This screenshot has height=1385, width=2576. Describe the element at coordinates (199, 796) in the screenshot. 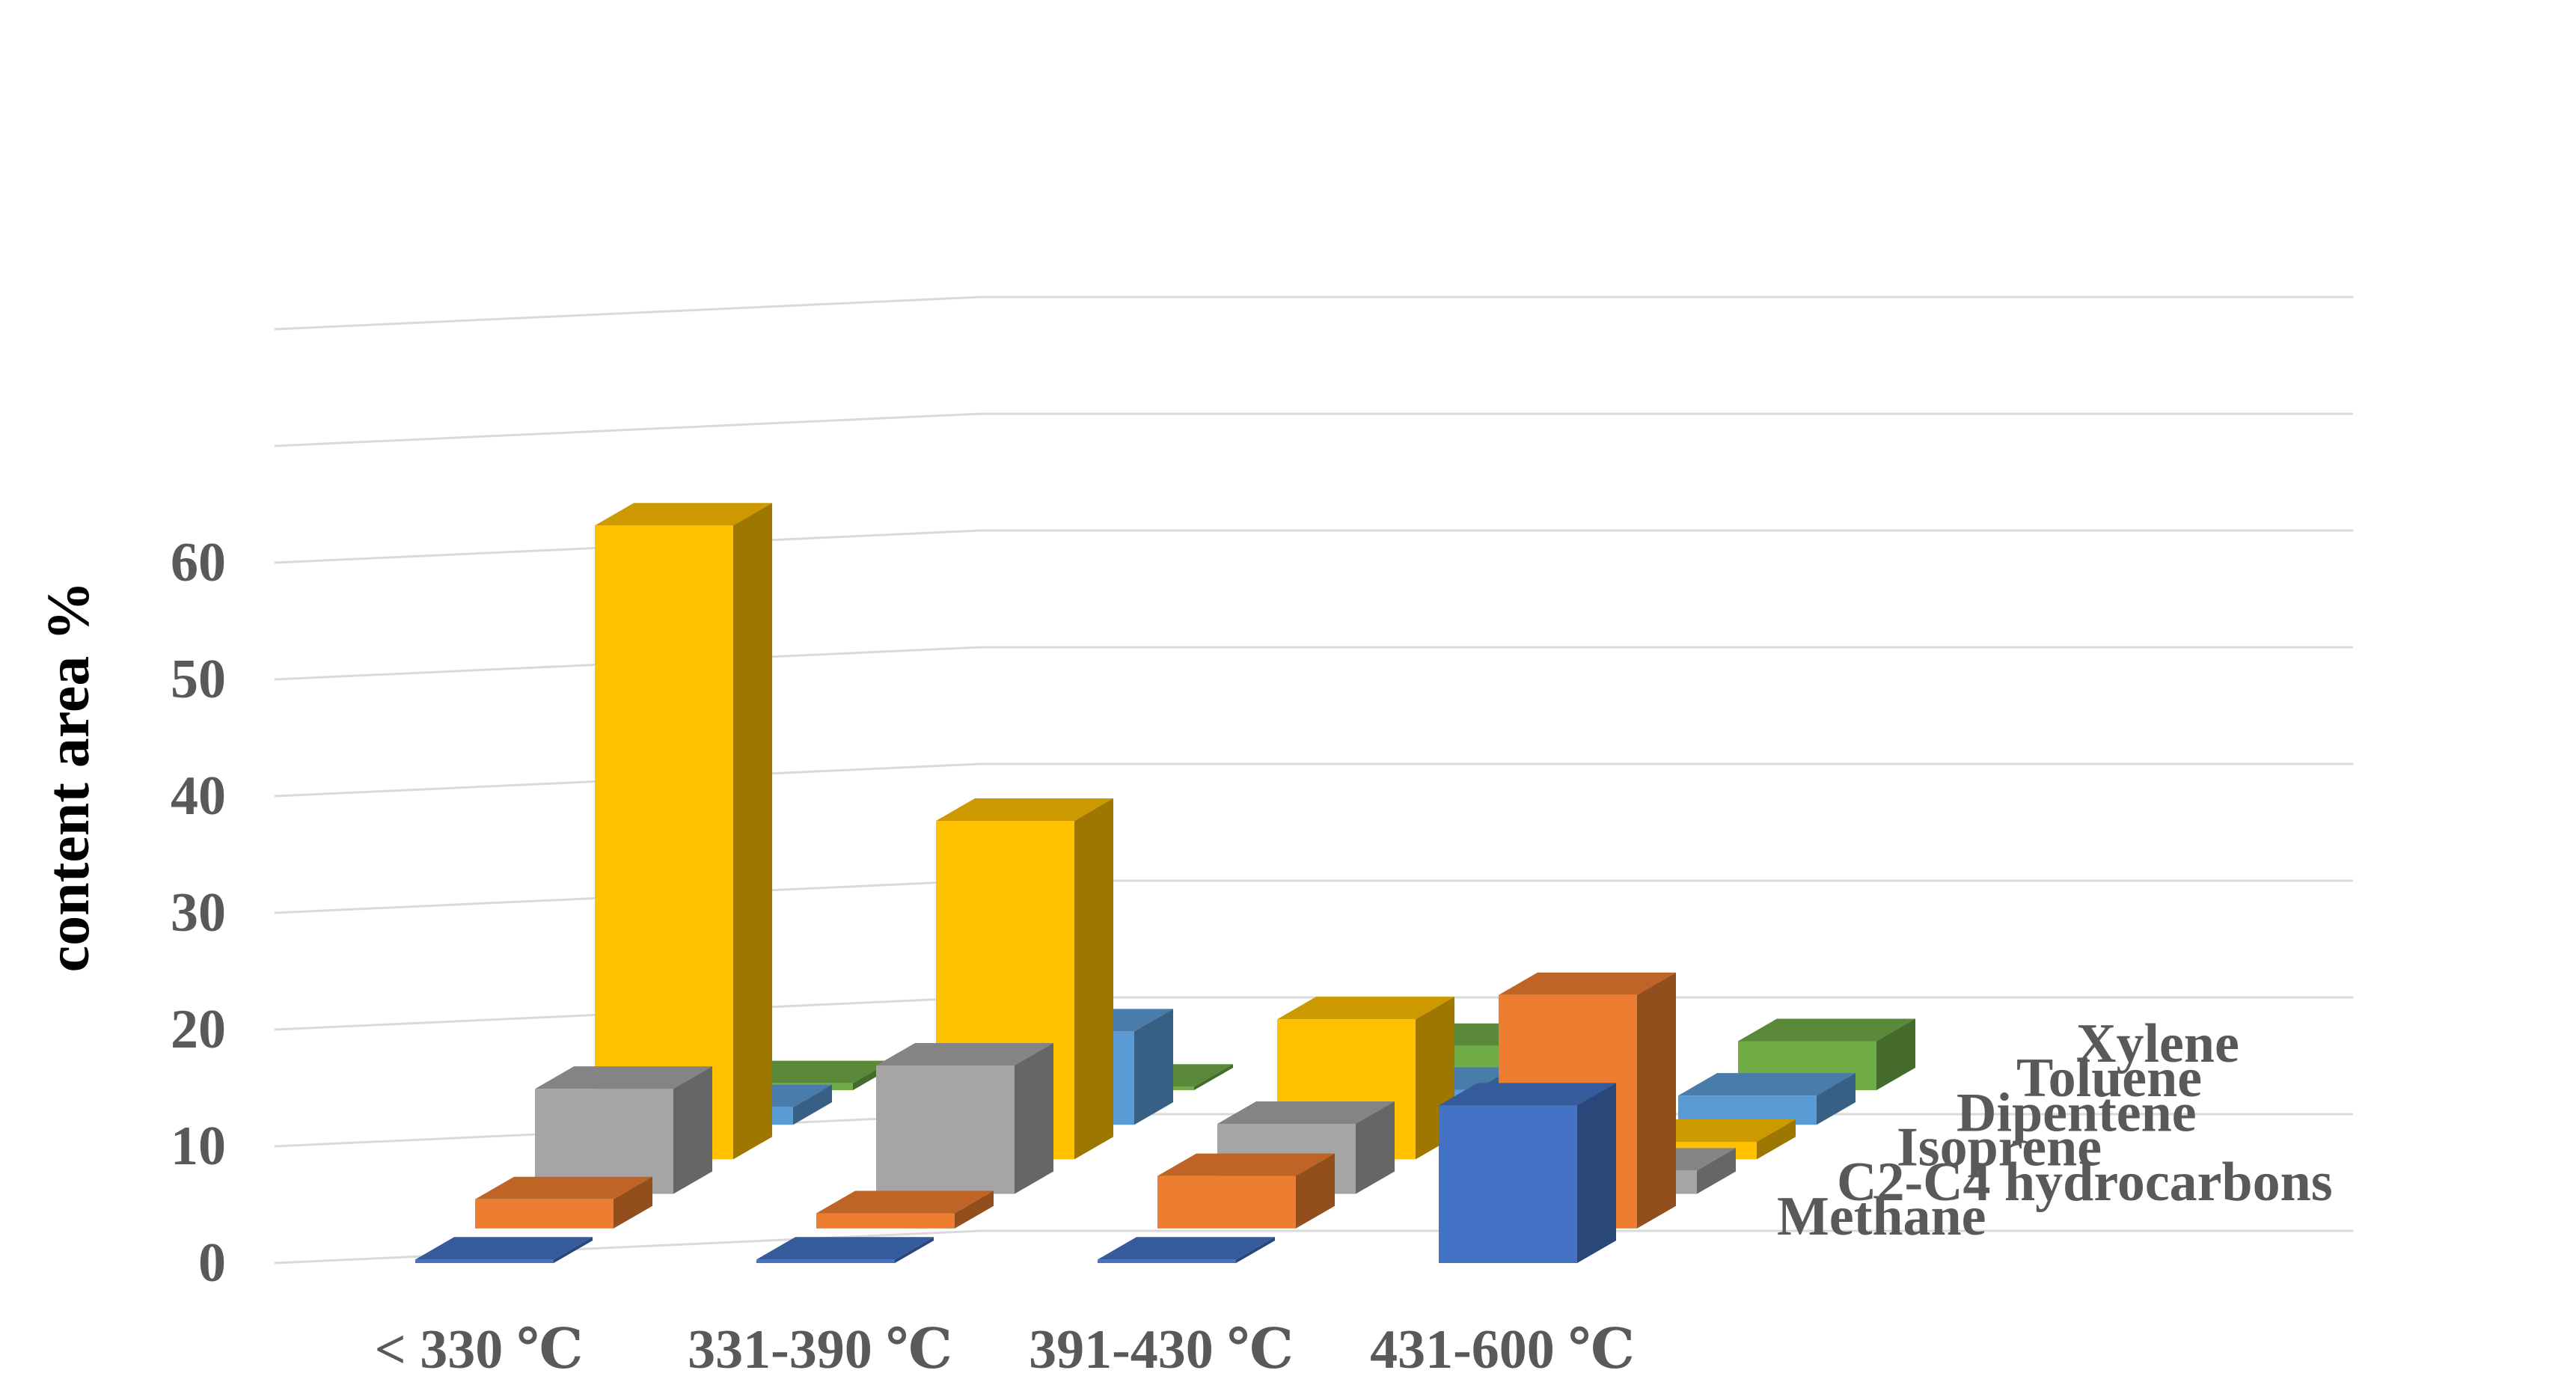

I see `y-tick-label: 40` at that location.